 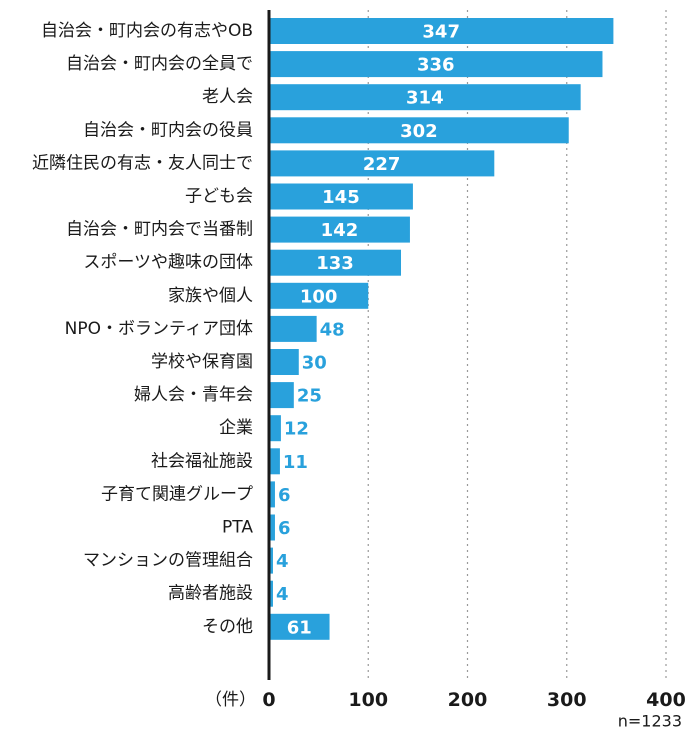 I want to click on category-label: 老人会, so click(x=227, y=97).